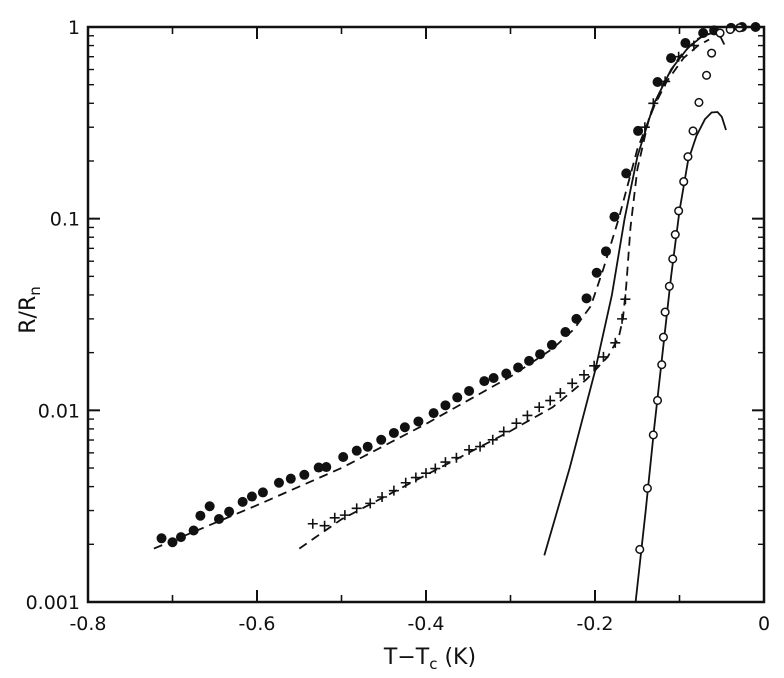 Image resolution: width=784 pixels, height=678 pixels. What do you see at coordinates (256, 624) in the screenshot?
I see `x-tick-label: -0.6` at bounding box center [256, 624].